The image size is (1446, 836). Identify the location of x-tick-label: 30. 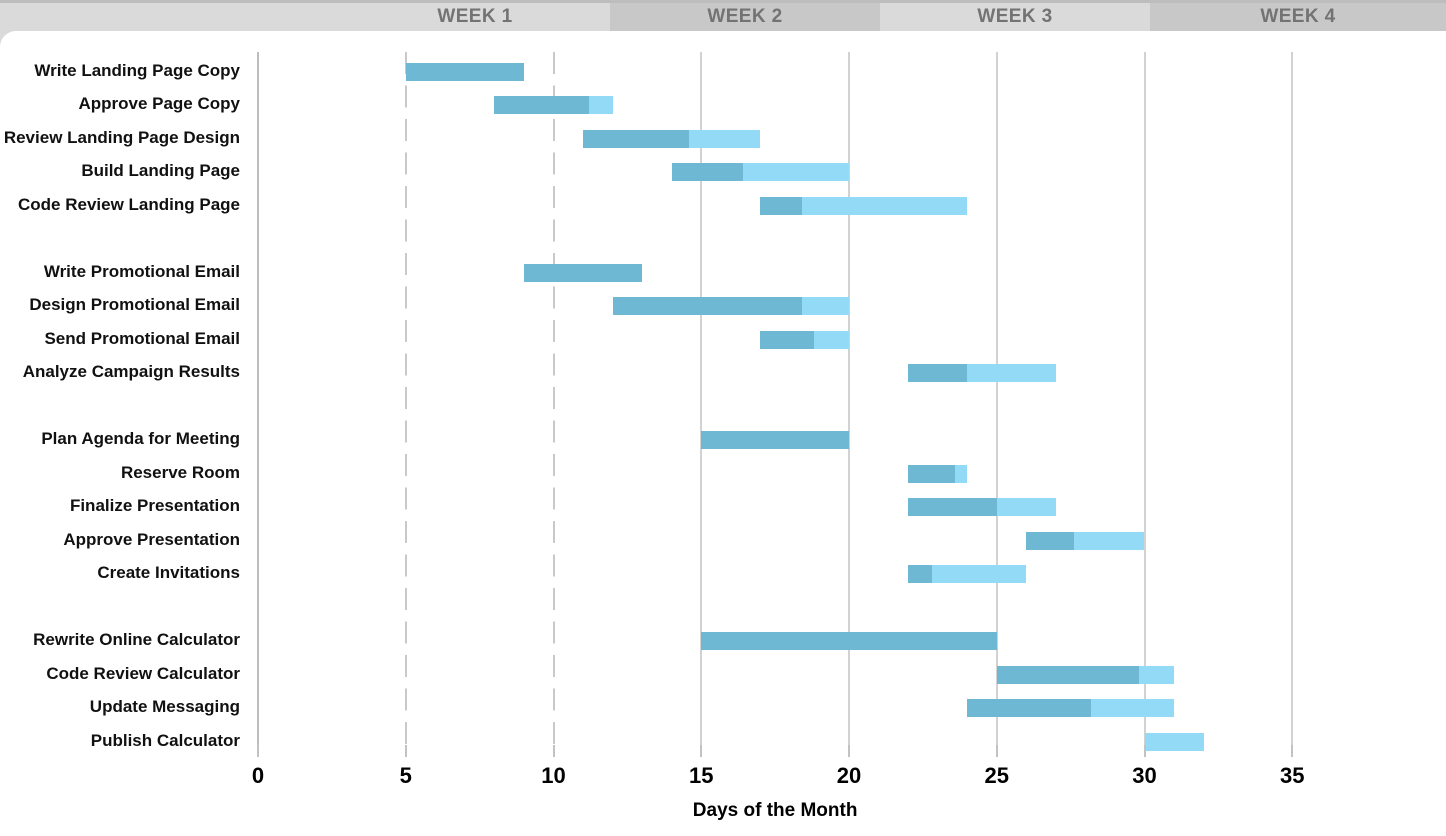
(1144, 775).